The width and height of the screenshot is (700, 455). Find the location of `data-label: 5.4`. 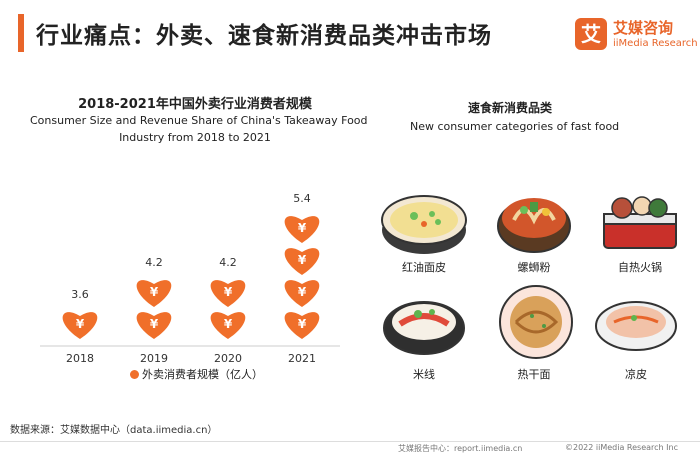

data-label: 5.4 is located at coordinates (302, 198).